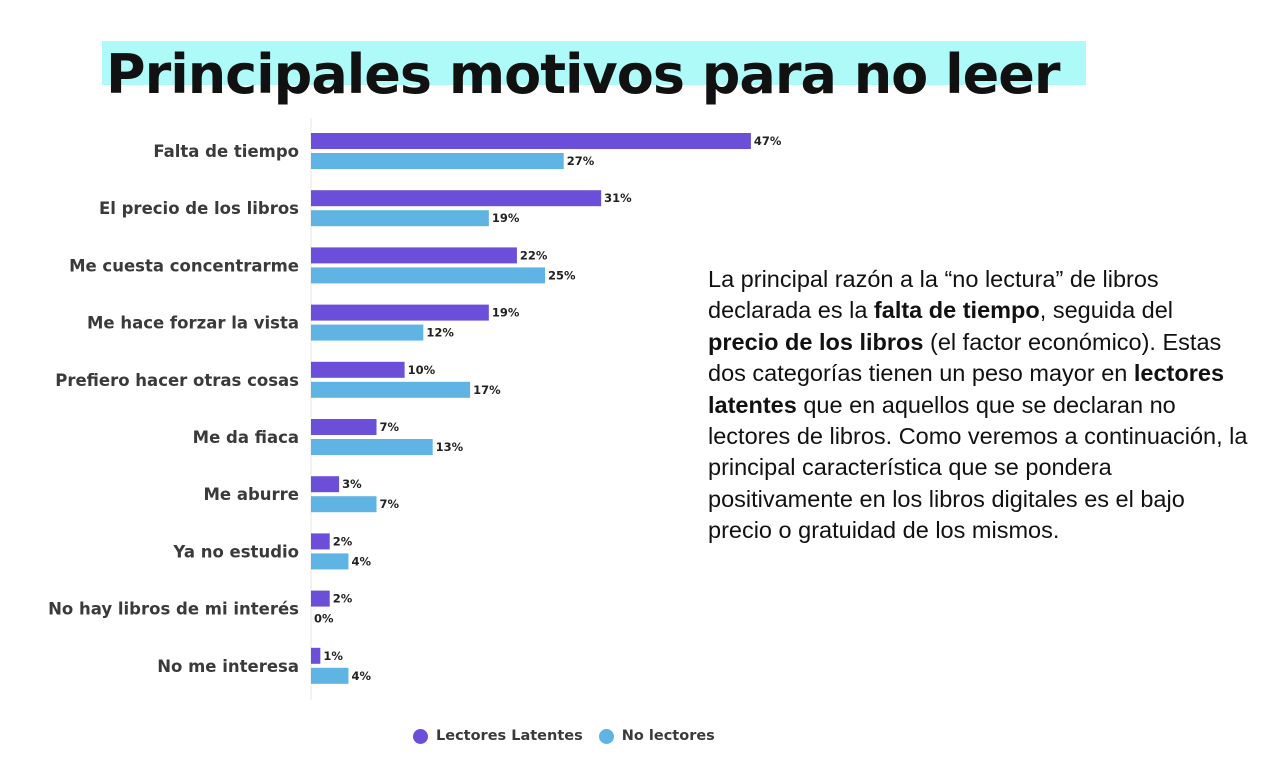 This screenshot has height=757, width=1280. What do you see at coordinates (487, 390) in the screenshot?
I see `value-label-no-lectores-prefiero-hacer-otras-cosas: 17%` at bounding box center [487, 390].